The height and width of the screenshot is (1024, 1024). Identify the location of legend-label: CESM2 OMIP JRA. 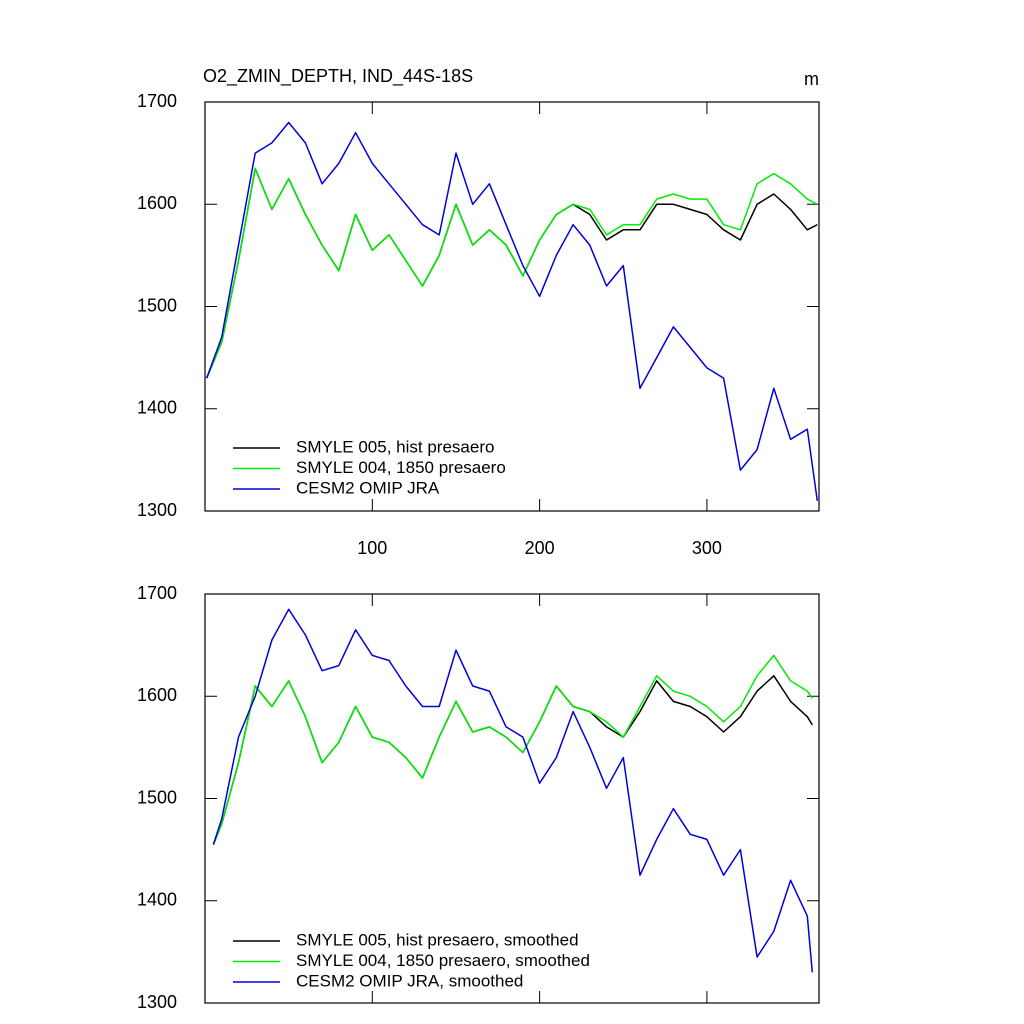
(368, 487).